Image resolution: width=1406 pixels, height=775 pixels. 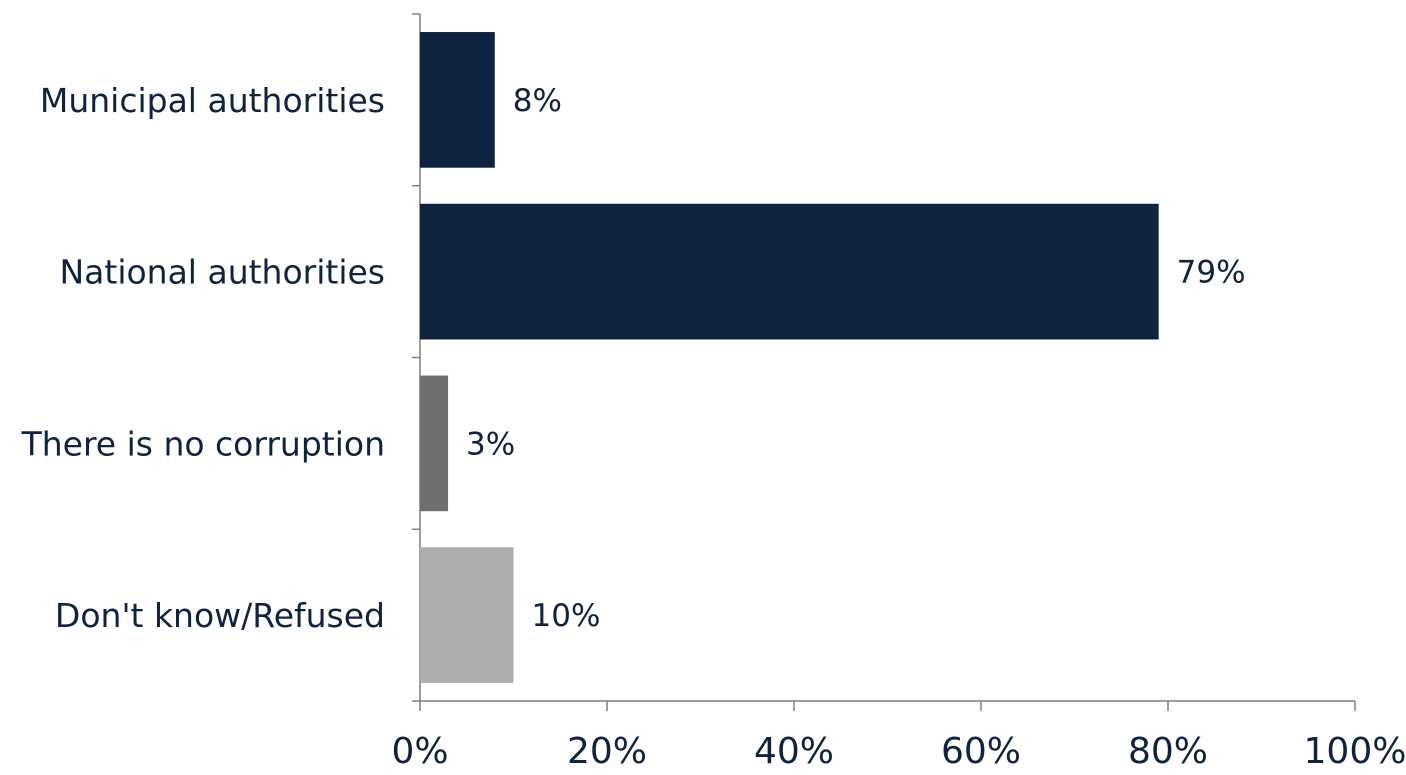 I want to click on category-label: There is no corruption, so click(x=203, y=443).